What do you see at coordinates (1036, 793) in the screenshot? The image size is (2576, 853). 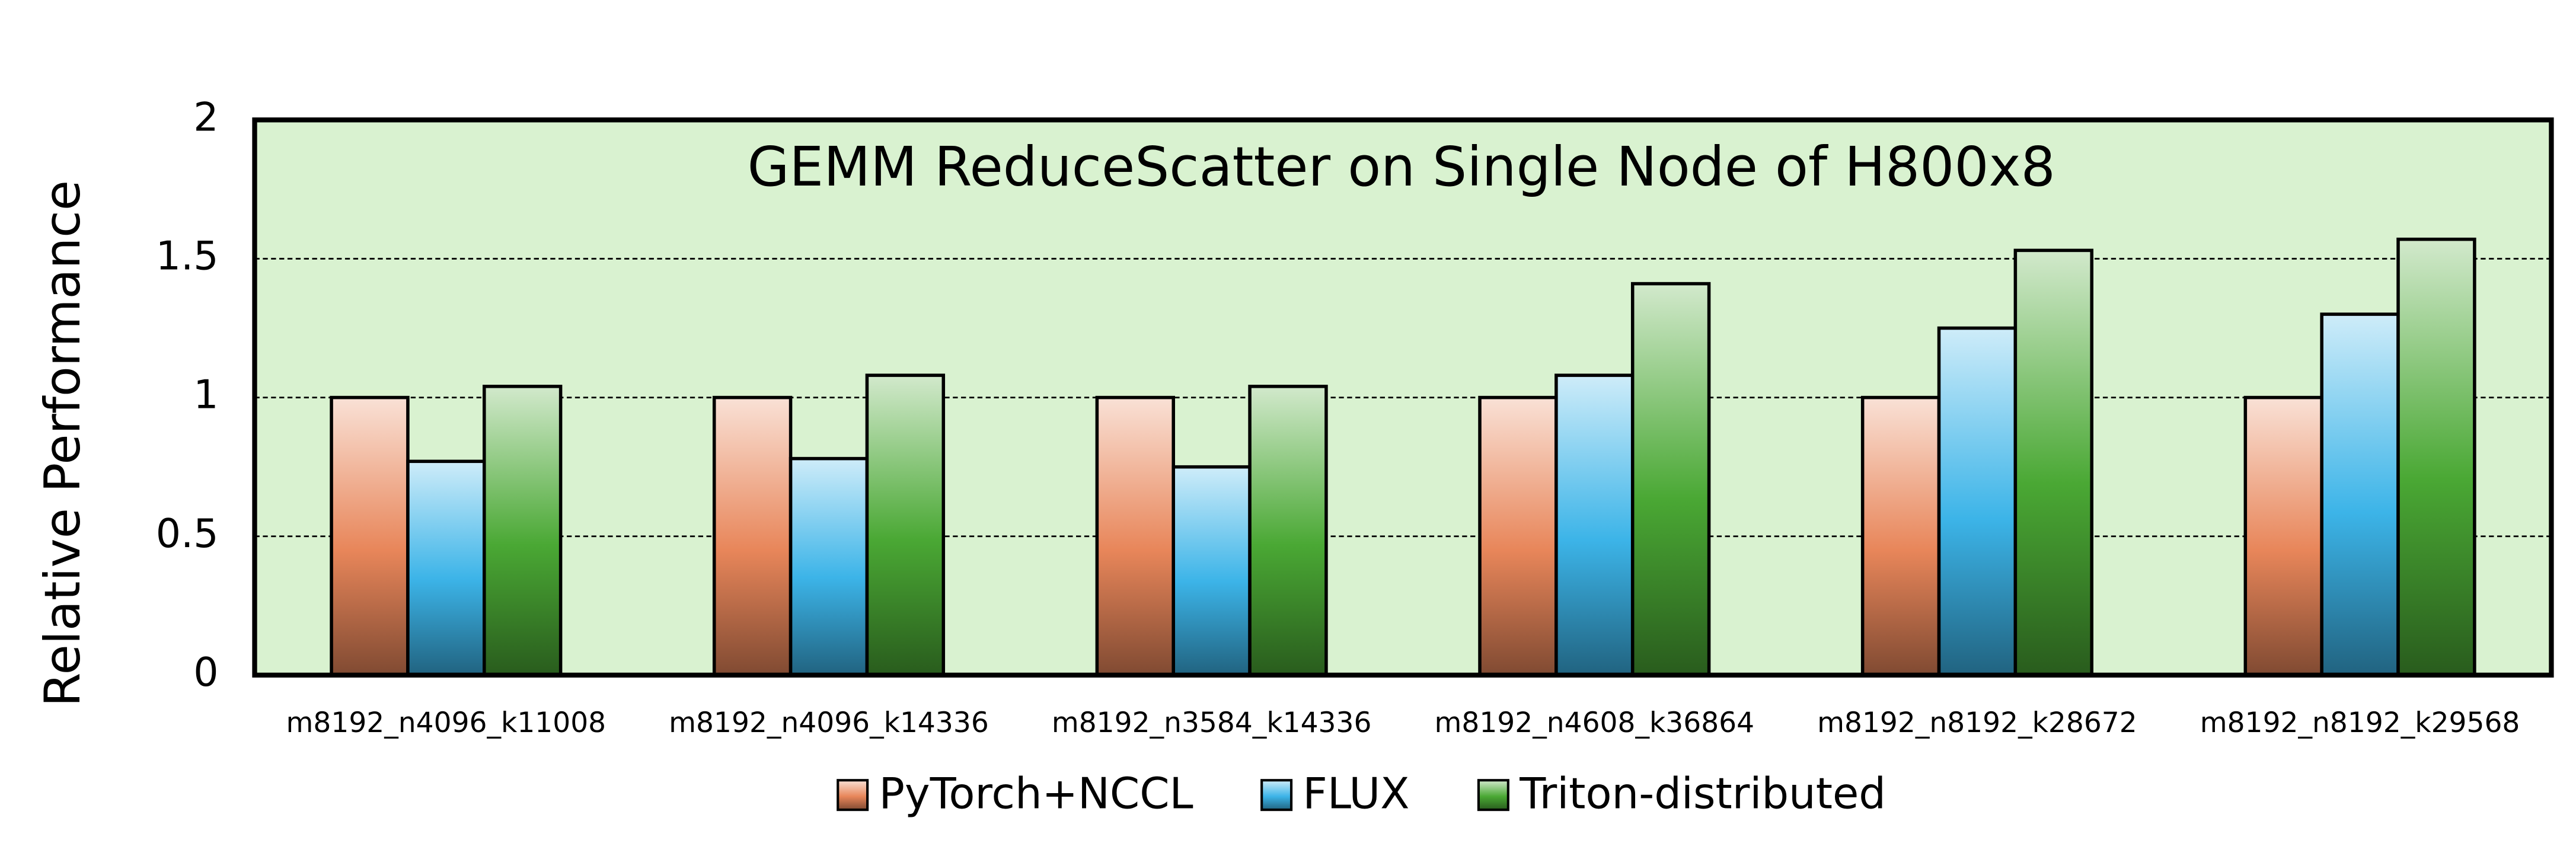 I see `legend-label: PyTorch+NCCL` at bounding box center [1036, 793].